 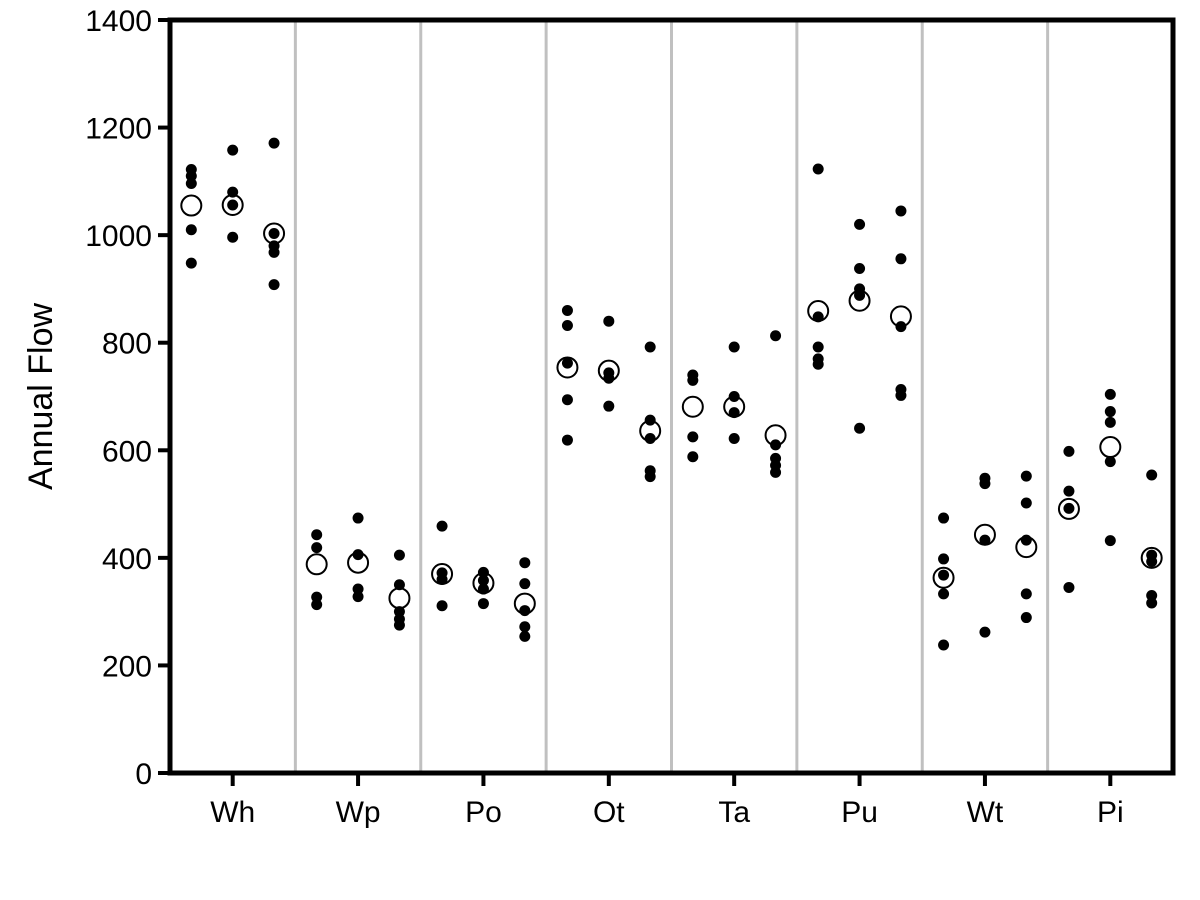 What do you see at coordinates (118, 236) in the screenshot?
I see `y-tick-label: 1000` at bounding box center [118, 236].